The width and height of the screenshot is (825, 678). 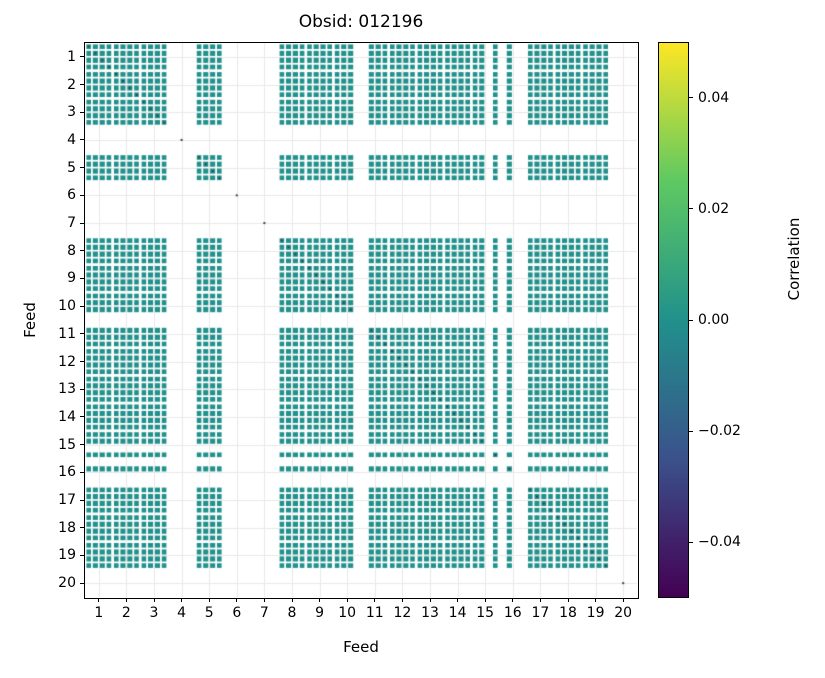 I want to click on x-tick-label: 11, so click(x=374, y=613).